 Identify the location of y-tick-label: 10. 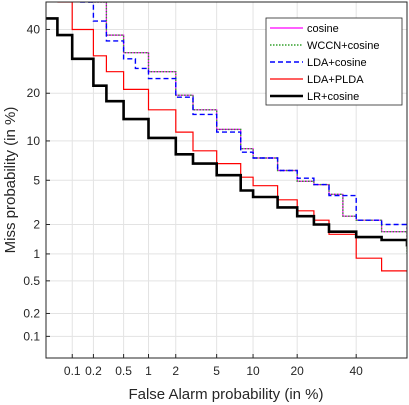
(34, 141).